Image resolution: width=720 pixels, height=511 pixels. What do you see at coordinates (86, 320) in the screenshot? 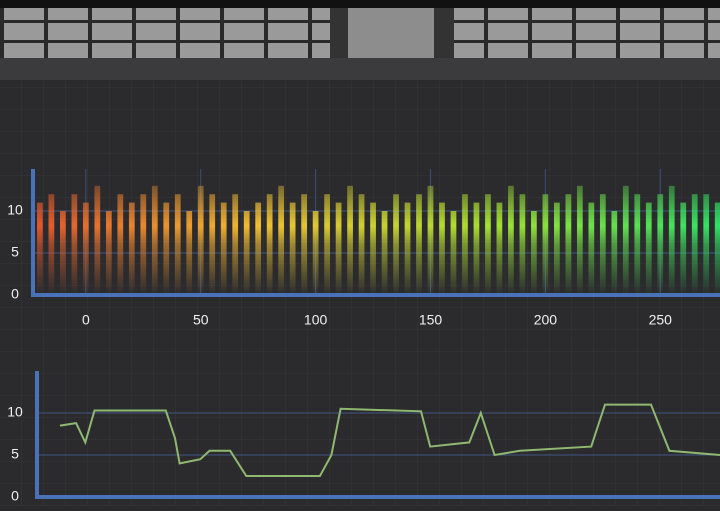
I see `x-tick-label: 0` at bounding box center [86, 320].